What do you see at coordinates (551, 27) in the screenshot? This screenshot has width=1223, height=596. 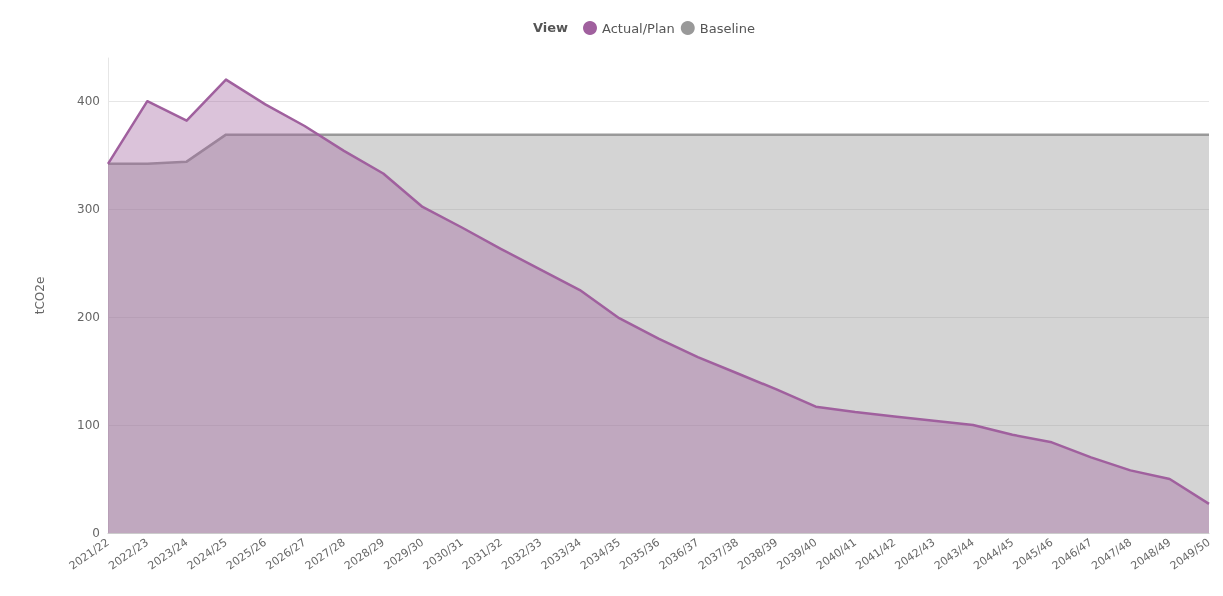 I see `legend-title: View` at bounding box center [551, 27].